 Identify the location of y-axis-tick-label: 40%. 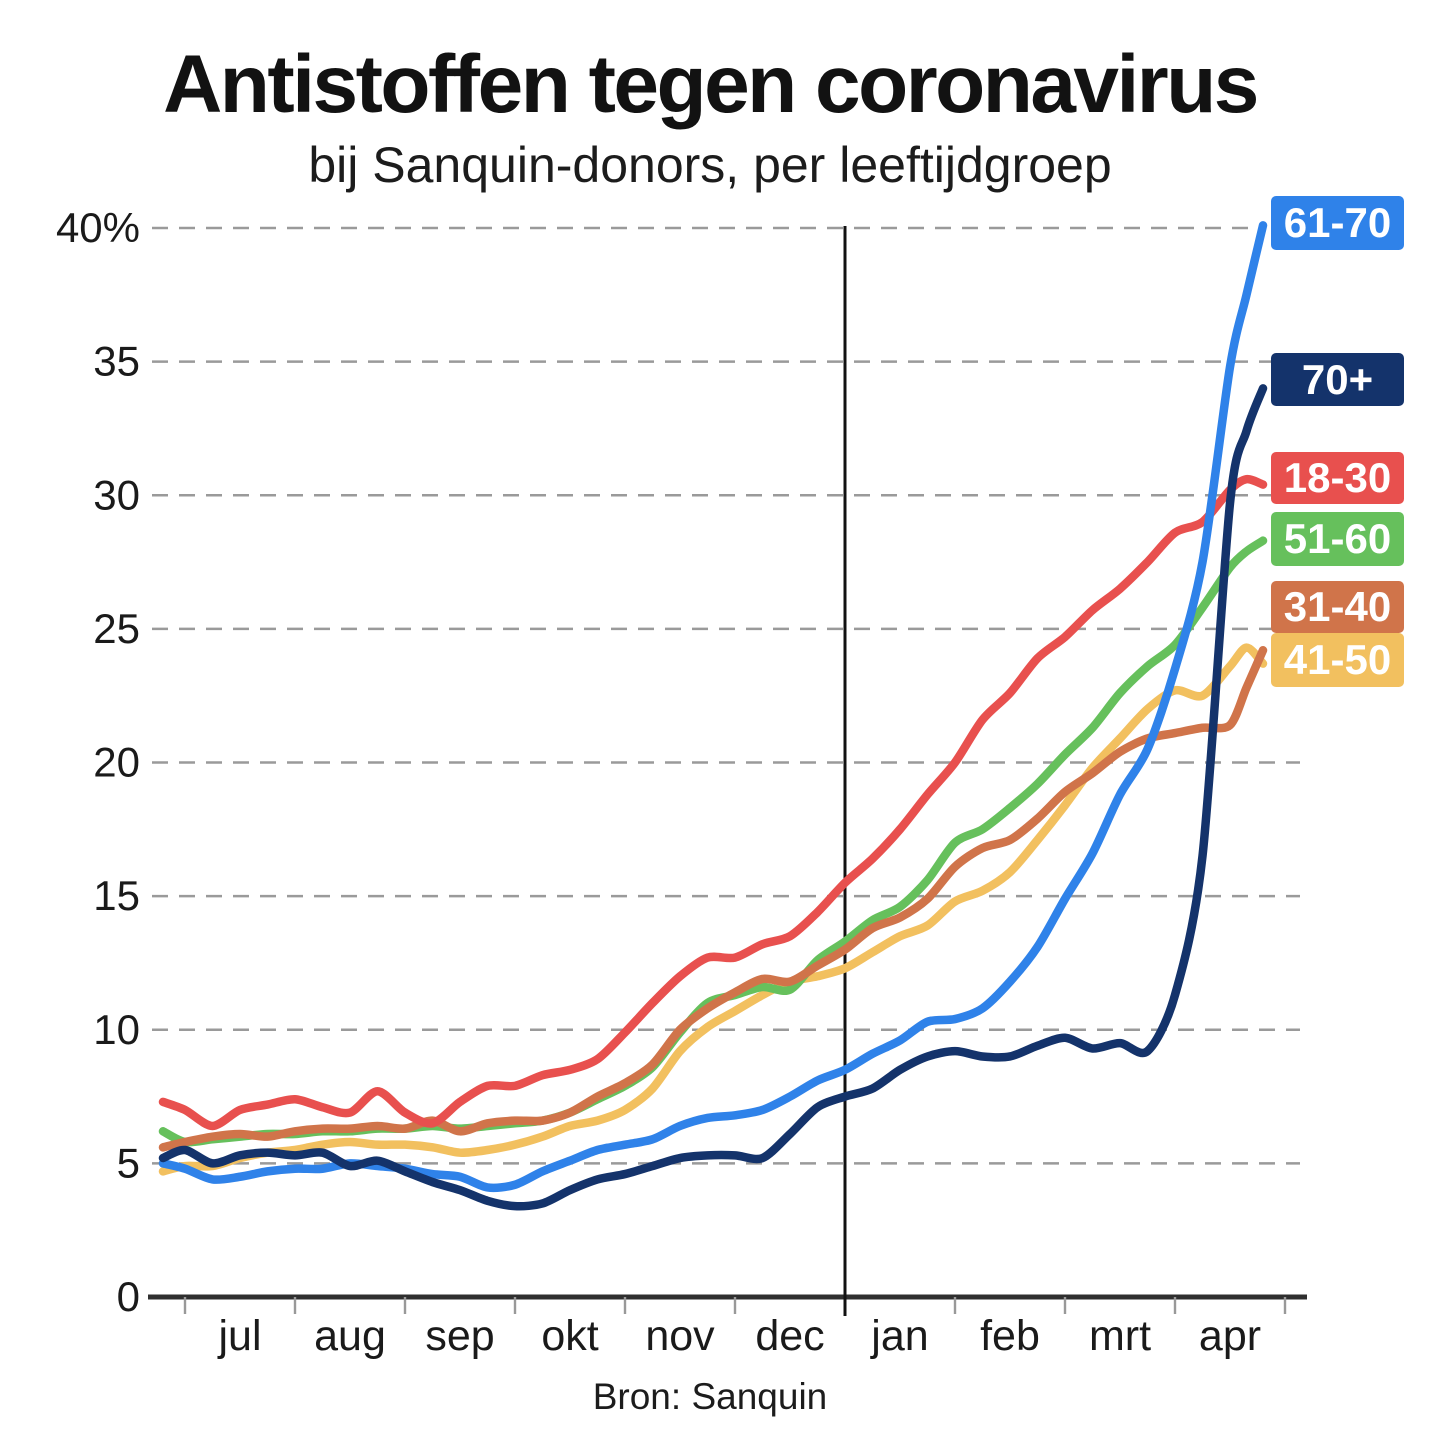
(98, 227).